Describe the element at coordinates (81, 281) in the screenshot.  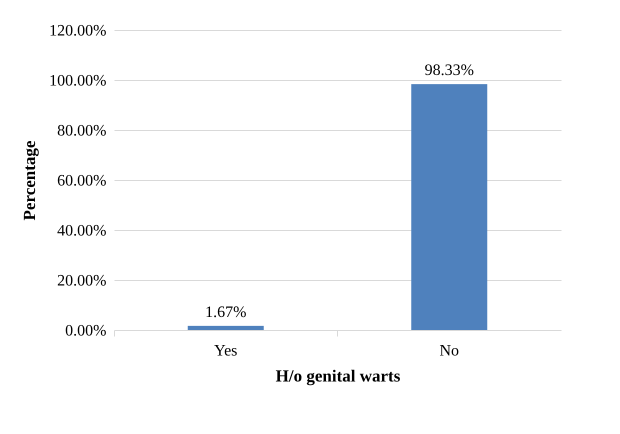
I see `y-tick-label: 20.00%` at that location.